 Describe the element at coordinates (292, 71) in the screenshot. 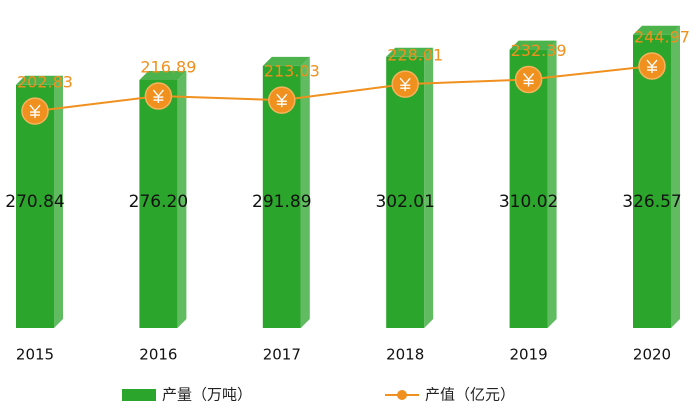

I see `line-value-label: 213.03` at that location.